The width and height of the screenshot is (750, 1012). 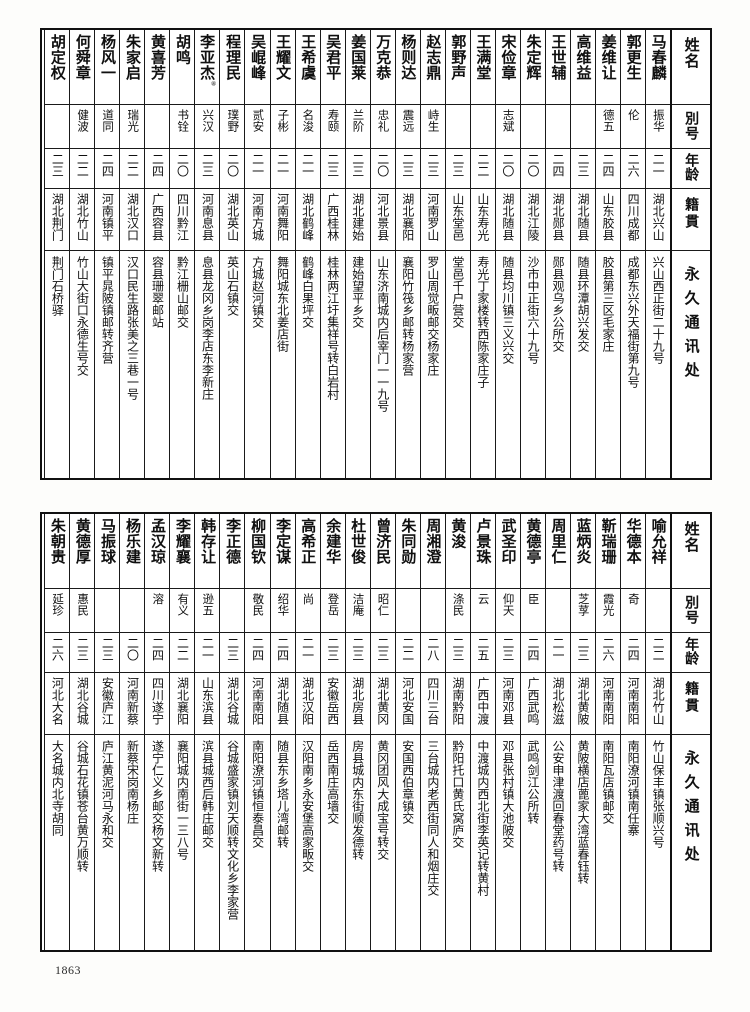 What do you see at coordinates (407, 254) in the screenshot?
I see `person-column: 杨则达 震远 二三 湖北襄阳 襄阳竹筏乡邮转杨家营` at bounding box center [407, 254].